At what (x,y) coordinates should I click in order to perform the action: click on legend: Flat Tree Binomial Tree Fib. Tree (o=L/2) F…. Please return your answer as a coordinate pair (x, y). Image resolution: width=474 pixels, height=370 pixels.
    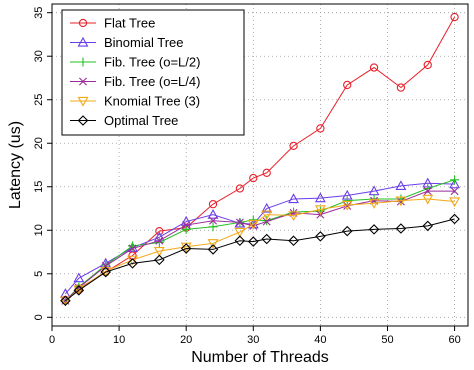
    Looking at the image, I should click on (153, 72).